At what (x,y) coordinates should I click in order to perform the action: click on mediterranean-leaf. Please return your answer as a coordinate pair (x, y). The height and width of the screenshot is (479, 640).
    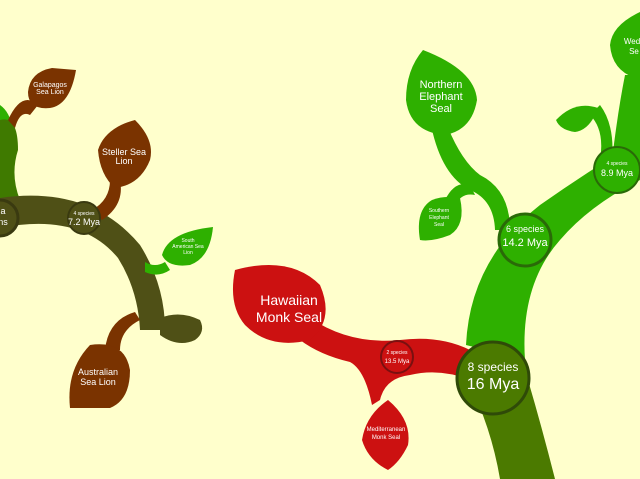
    Looking at the image, I should click on (385, 435).